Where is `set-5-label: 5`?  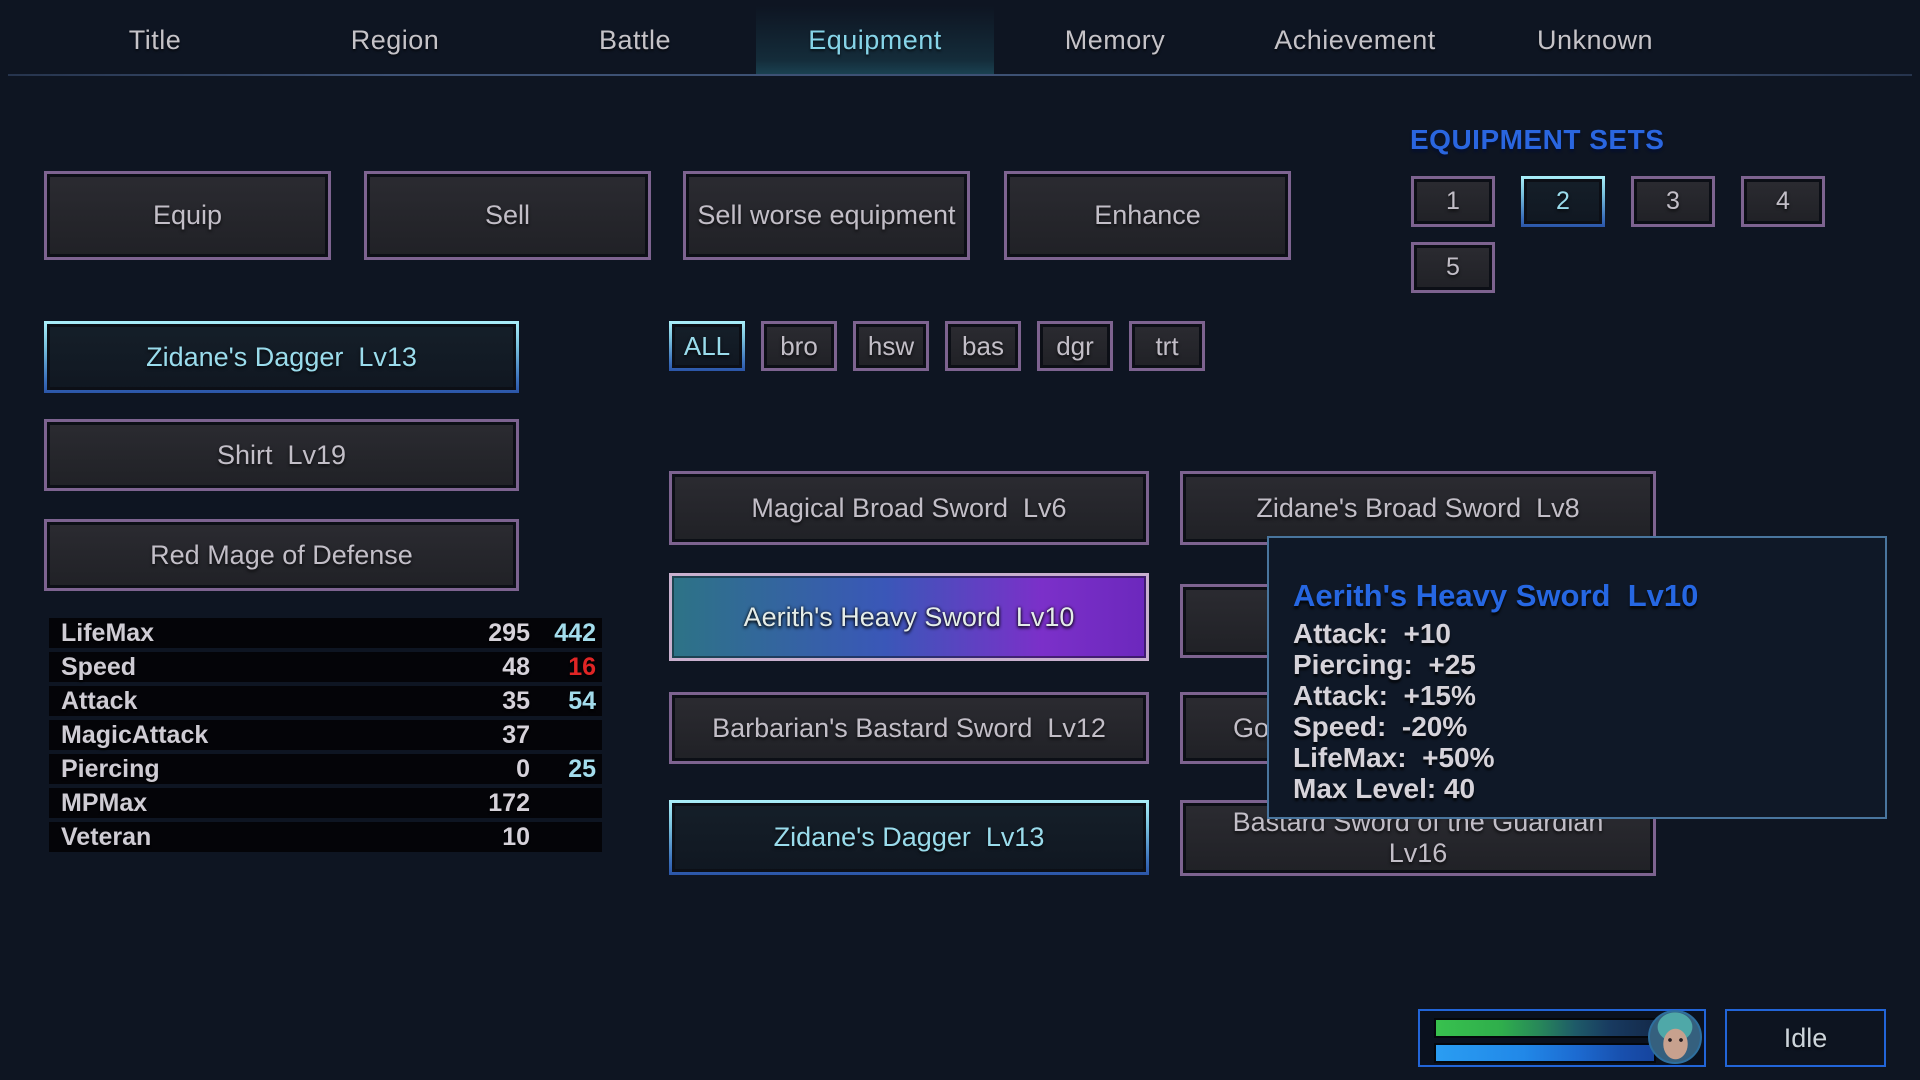 set-5-label: 5 is located at coordinates (1453, 267).